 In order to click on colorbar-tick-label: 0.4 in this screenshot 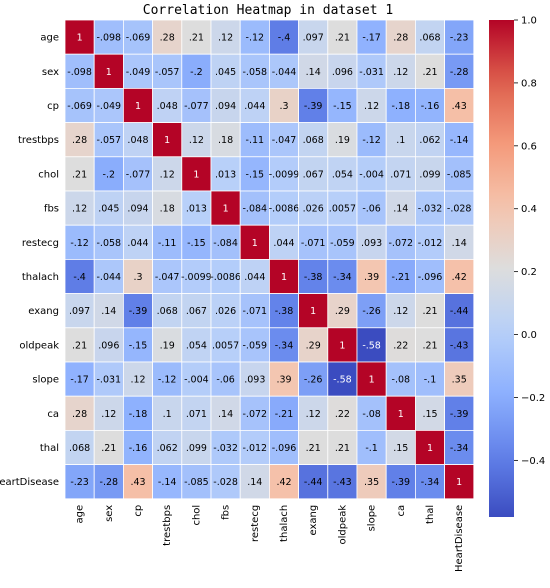, I will do `click(529, 209)`.